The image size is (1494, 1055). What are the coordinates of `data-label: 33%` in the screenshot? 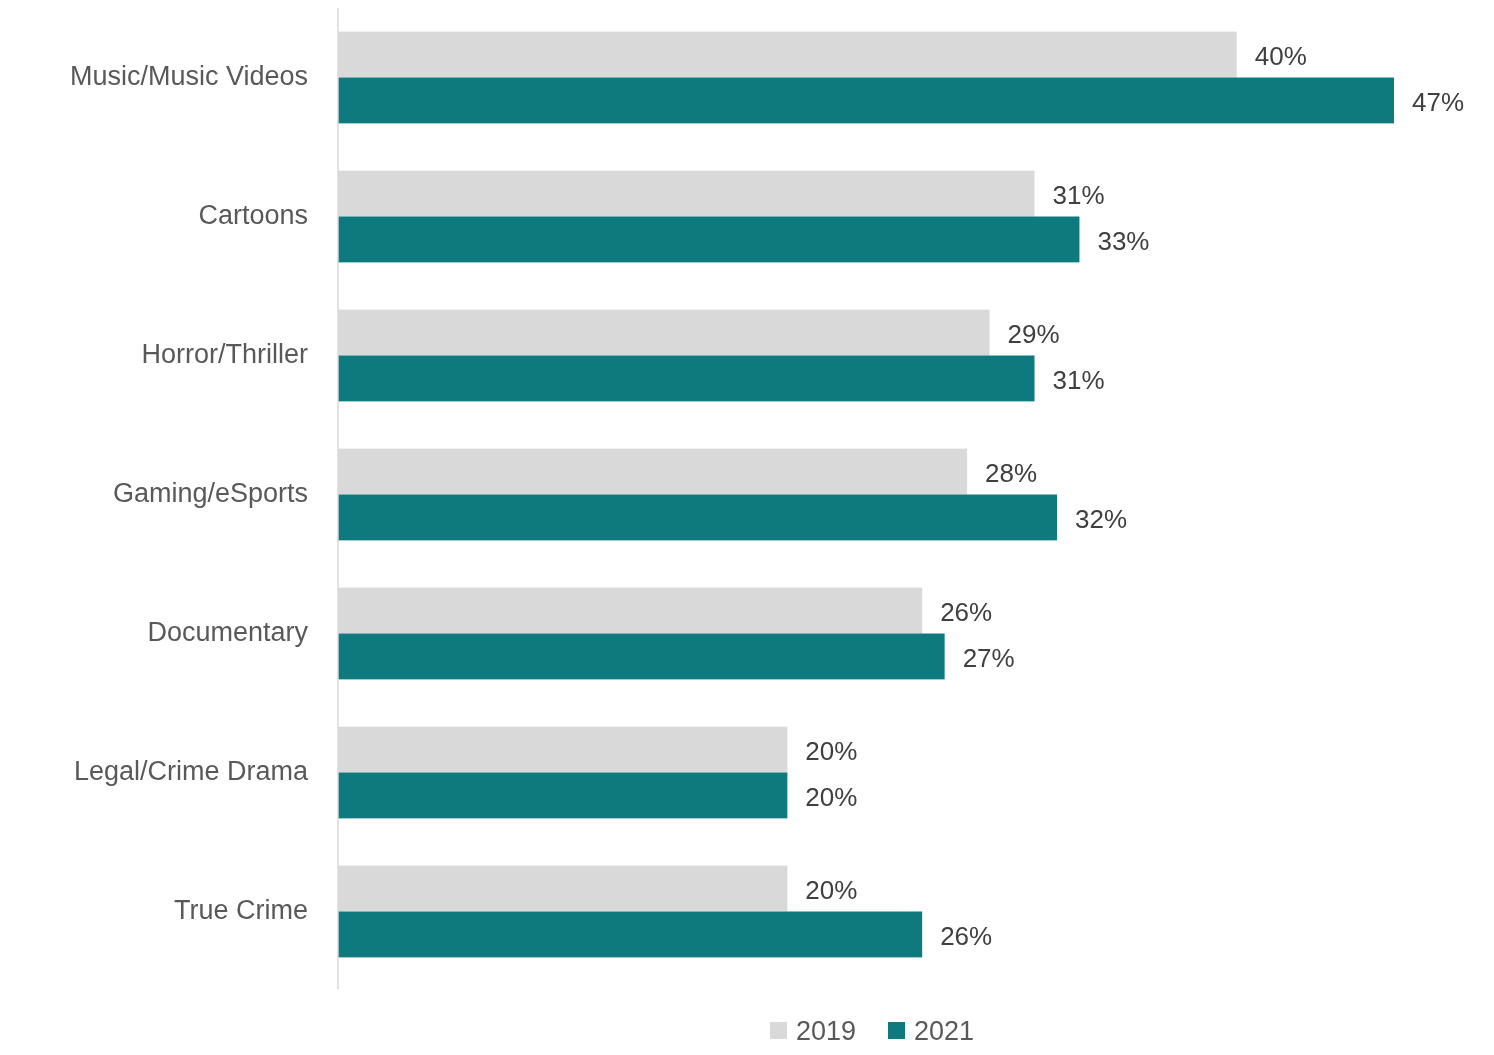 It's located at (1123, 241).